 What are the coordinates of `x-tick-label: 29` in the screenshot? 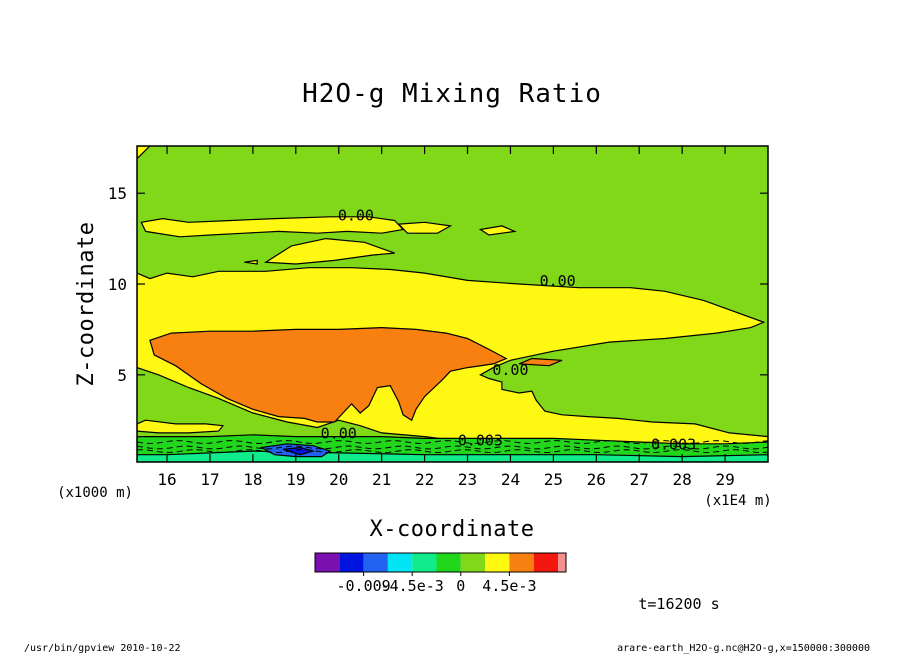 It's located at (724, 479).